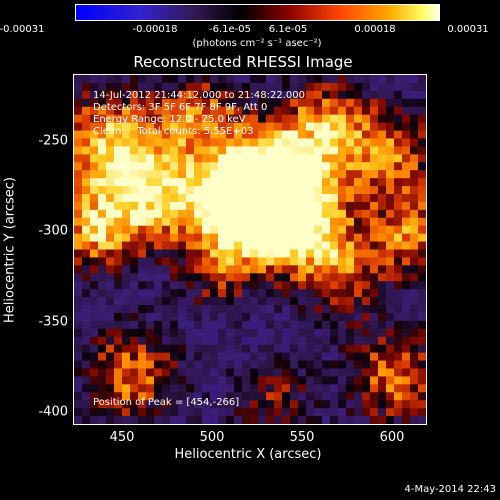  I want to click on y-axis-label: Heliocentric Y (arcsec), so click(10, 250).